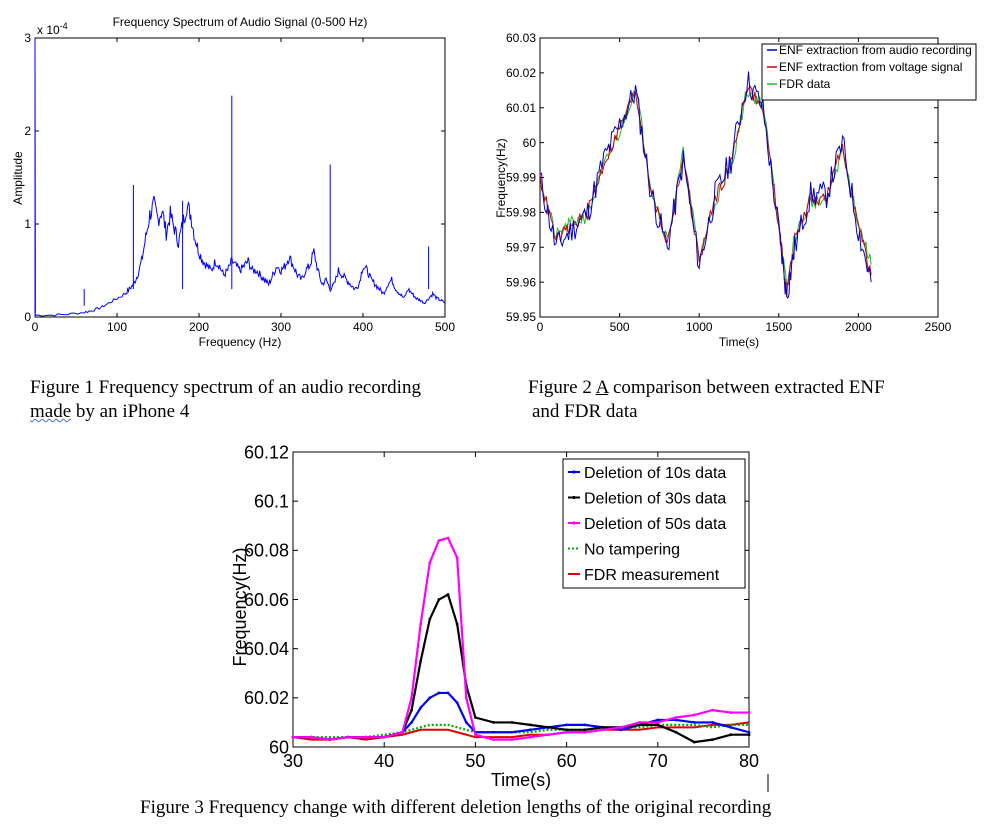  What do you see at coordinates (27, 224) in the screenshot?
I see `y-tick-label: 1` at bounding box center [27, 224].